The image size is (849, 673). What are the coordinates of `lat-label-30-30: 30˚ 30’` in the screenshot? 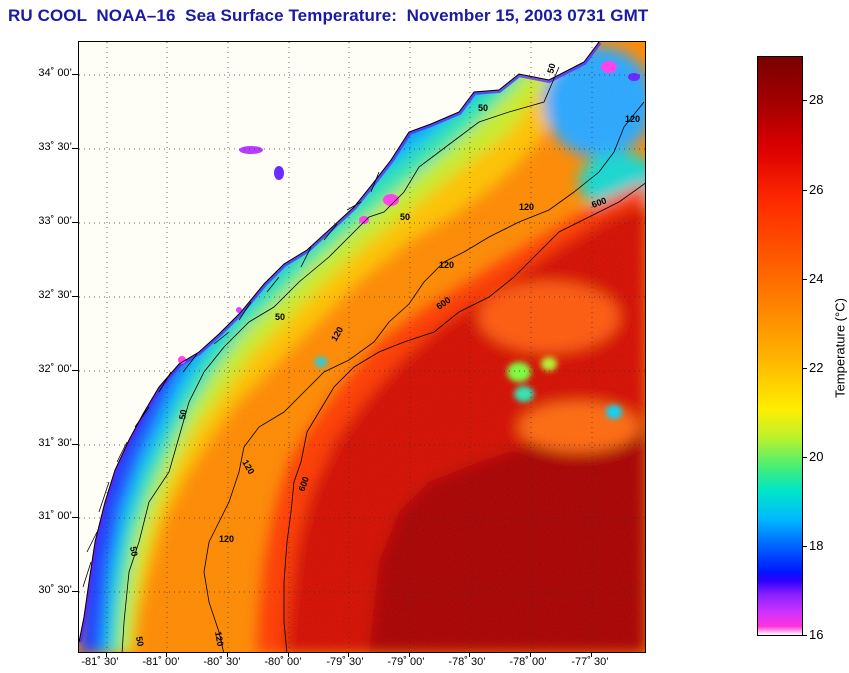 It's located at (55, 590).